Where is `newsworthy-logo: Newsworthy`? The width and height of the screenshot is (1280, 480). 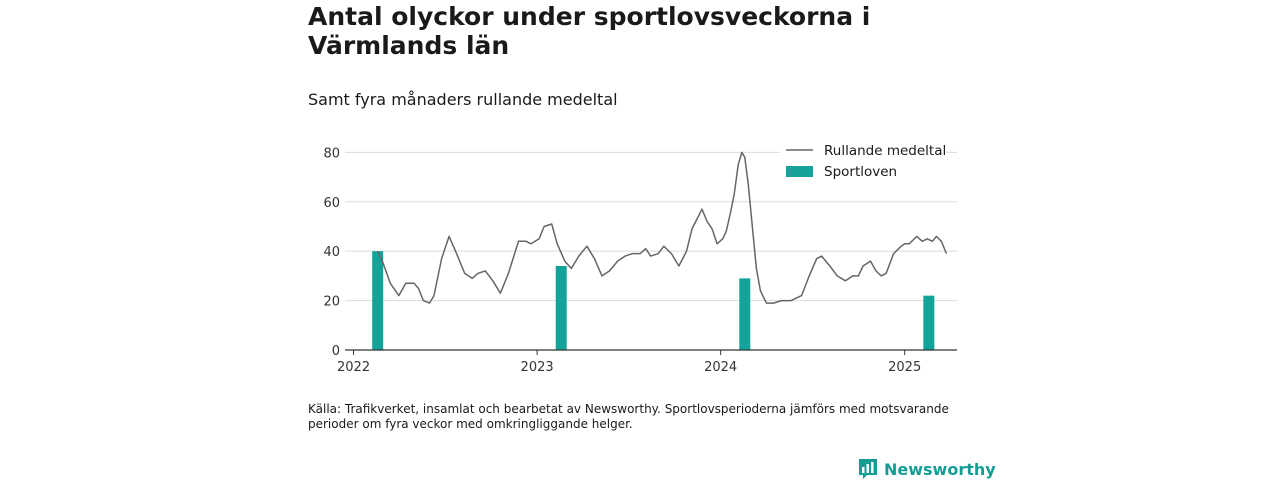
newsworthy-logo: Newsworthy is located at coordinates (927, 469).